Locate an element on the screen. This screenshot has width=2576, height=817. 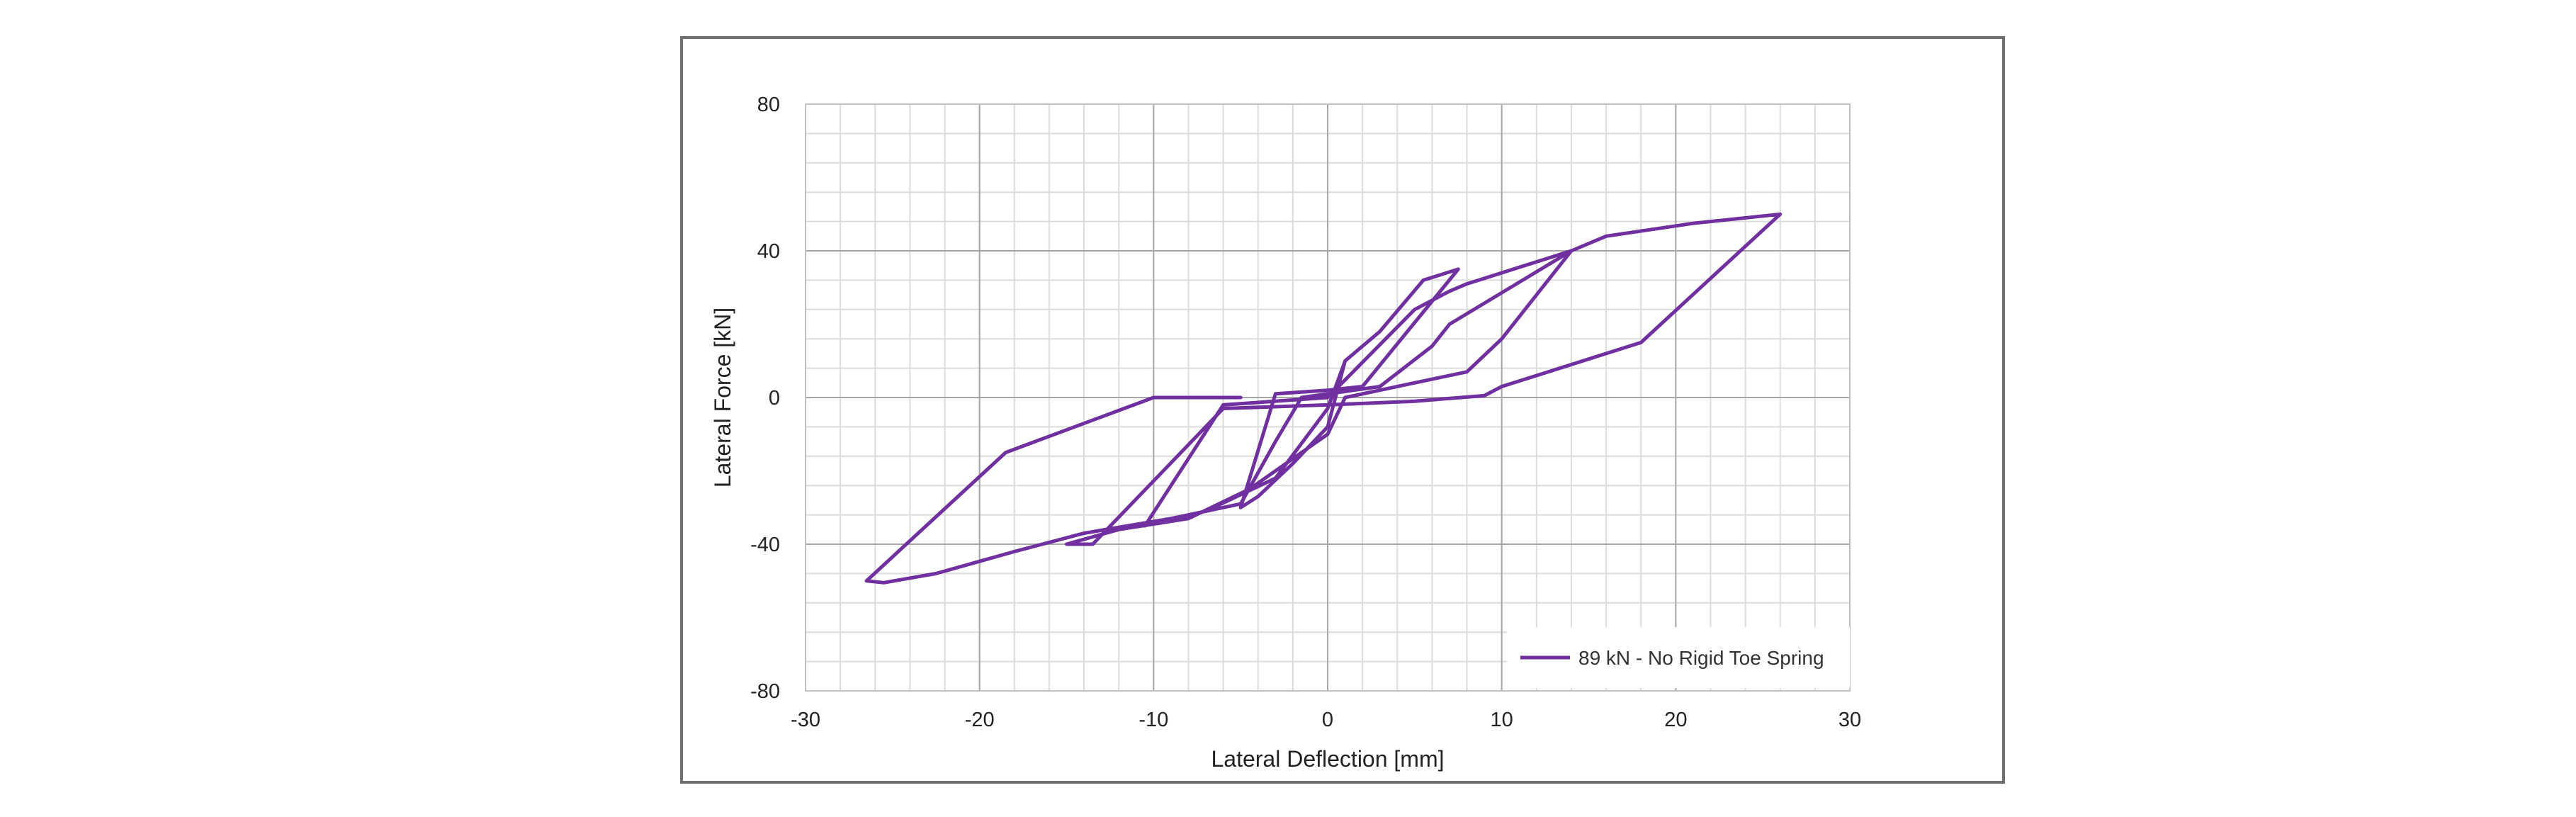
x-tick-labels: -30 -20 -10 0 10 20 30 is located at coordinates (1326, 720).